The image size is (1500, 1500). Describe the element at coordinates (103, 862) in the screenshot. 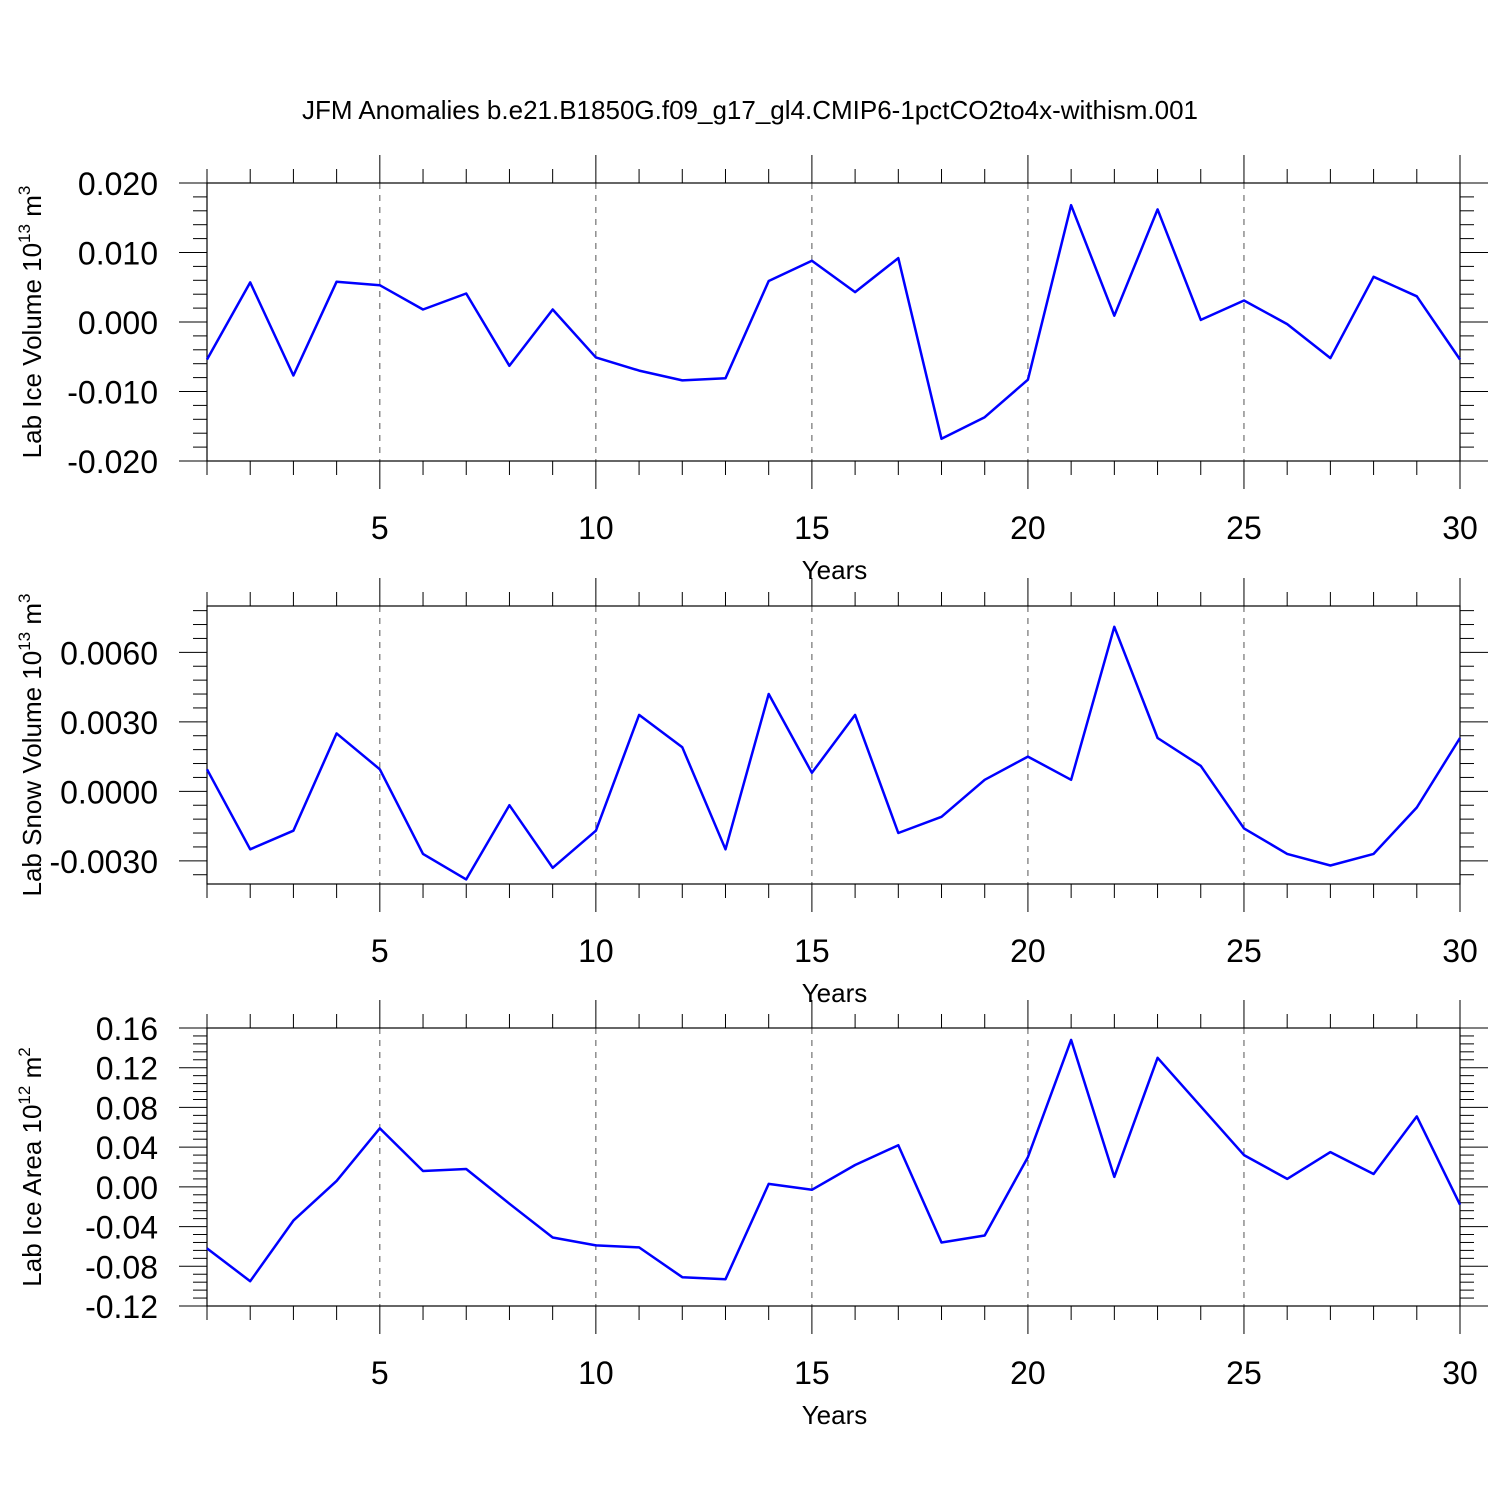

I see `y-tick-label: -0.0030` at that location.